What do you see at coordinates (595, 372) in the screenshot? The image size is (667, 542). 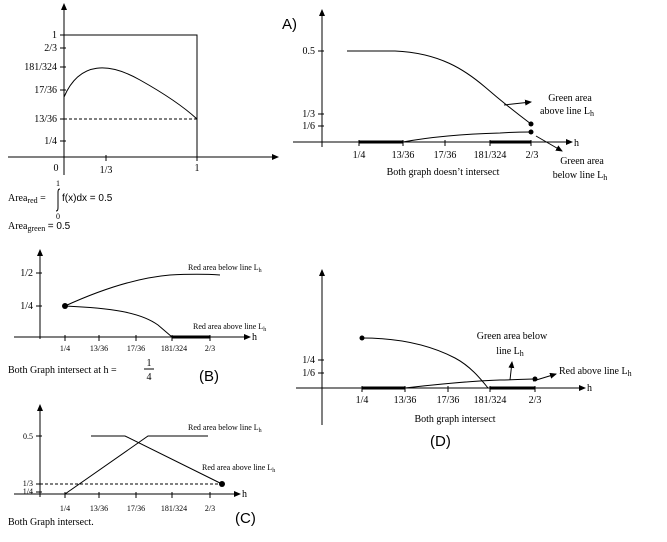 I see `red-above-label: Red above line Lh` at bounding box center [595, 372].